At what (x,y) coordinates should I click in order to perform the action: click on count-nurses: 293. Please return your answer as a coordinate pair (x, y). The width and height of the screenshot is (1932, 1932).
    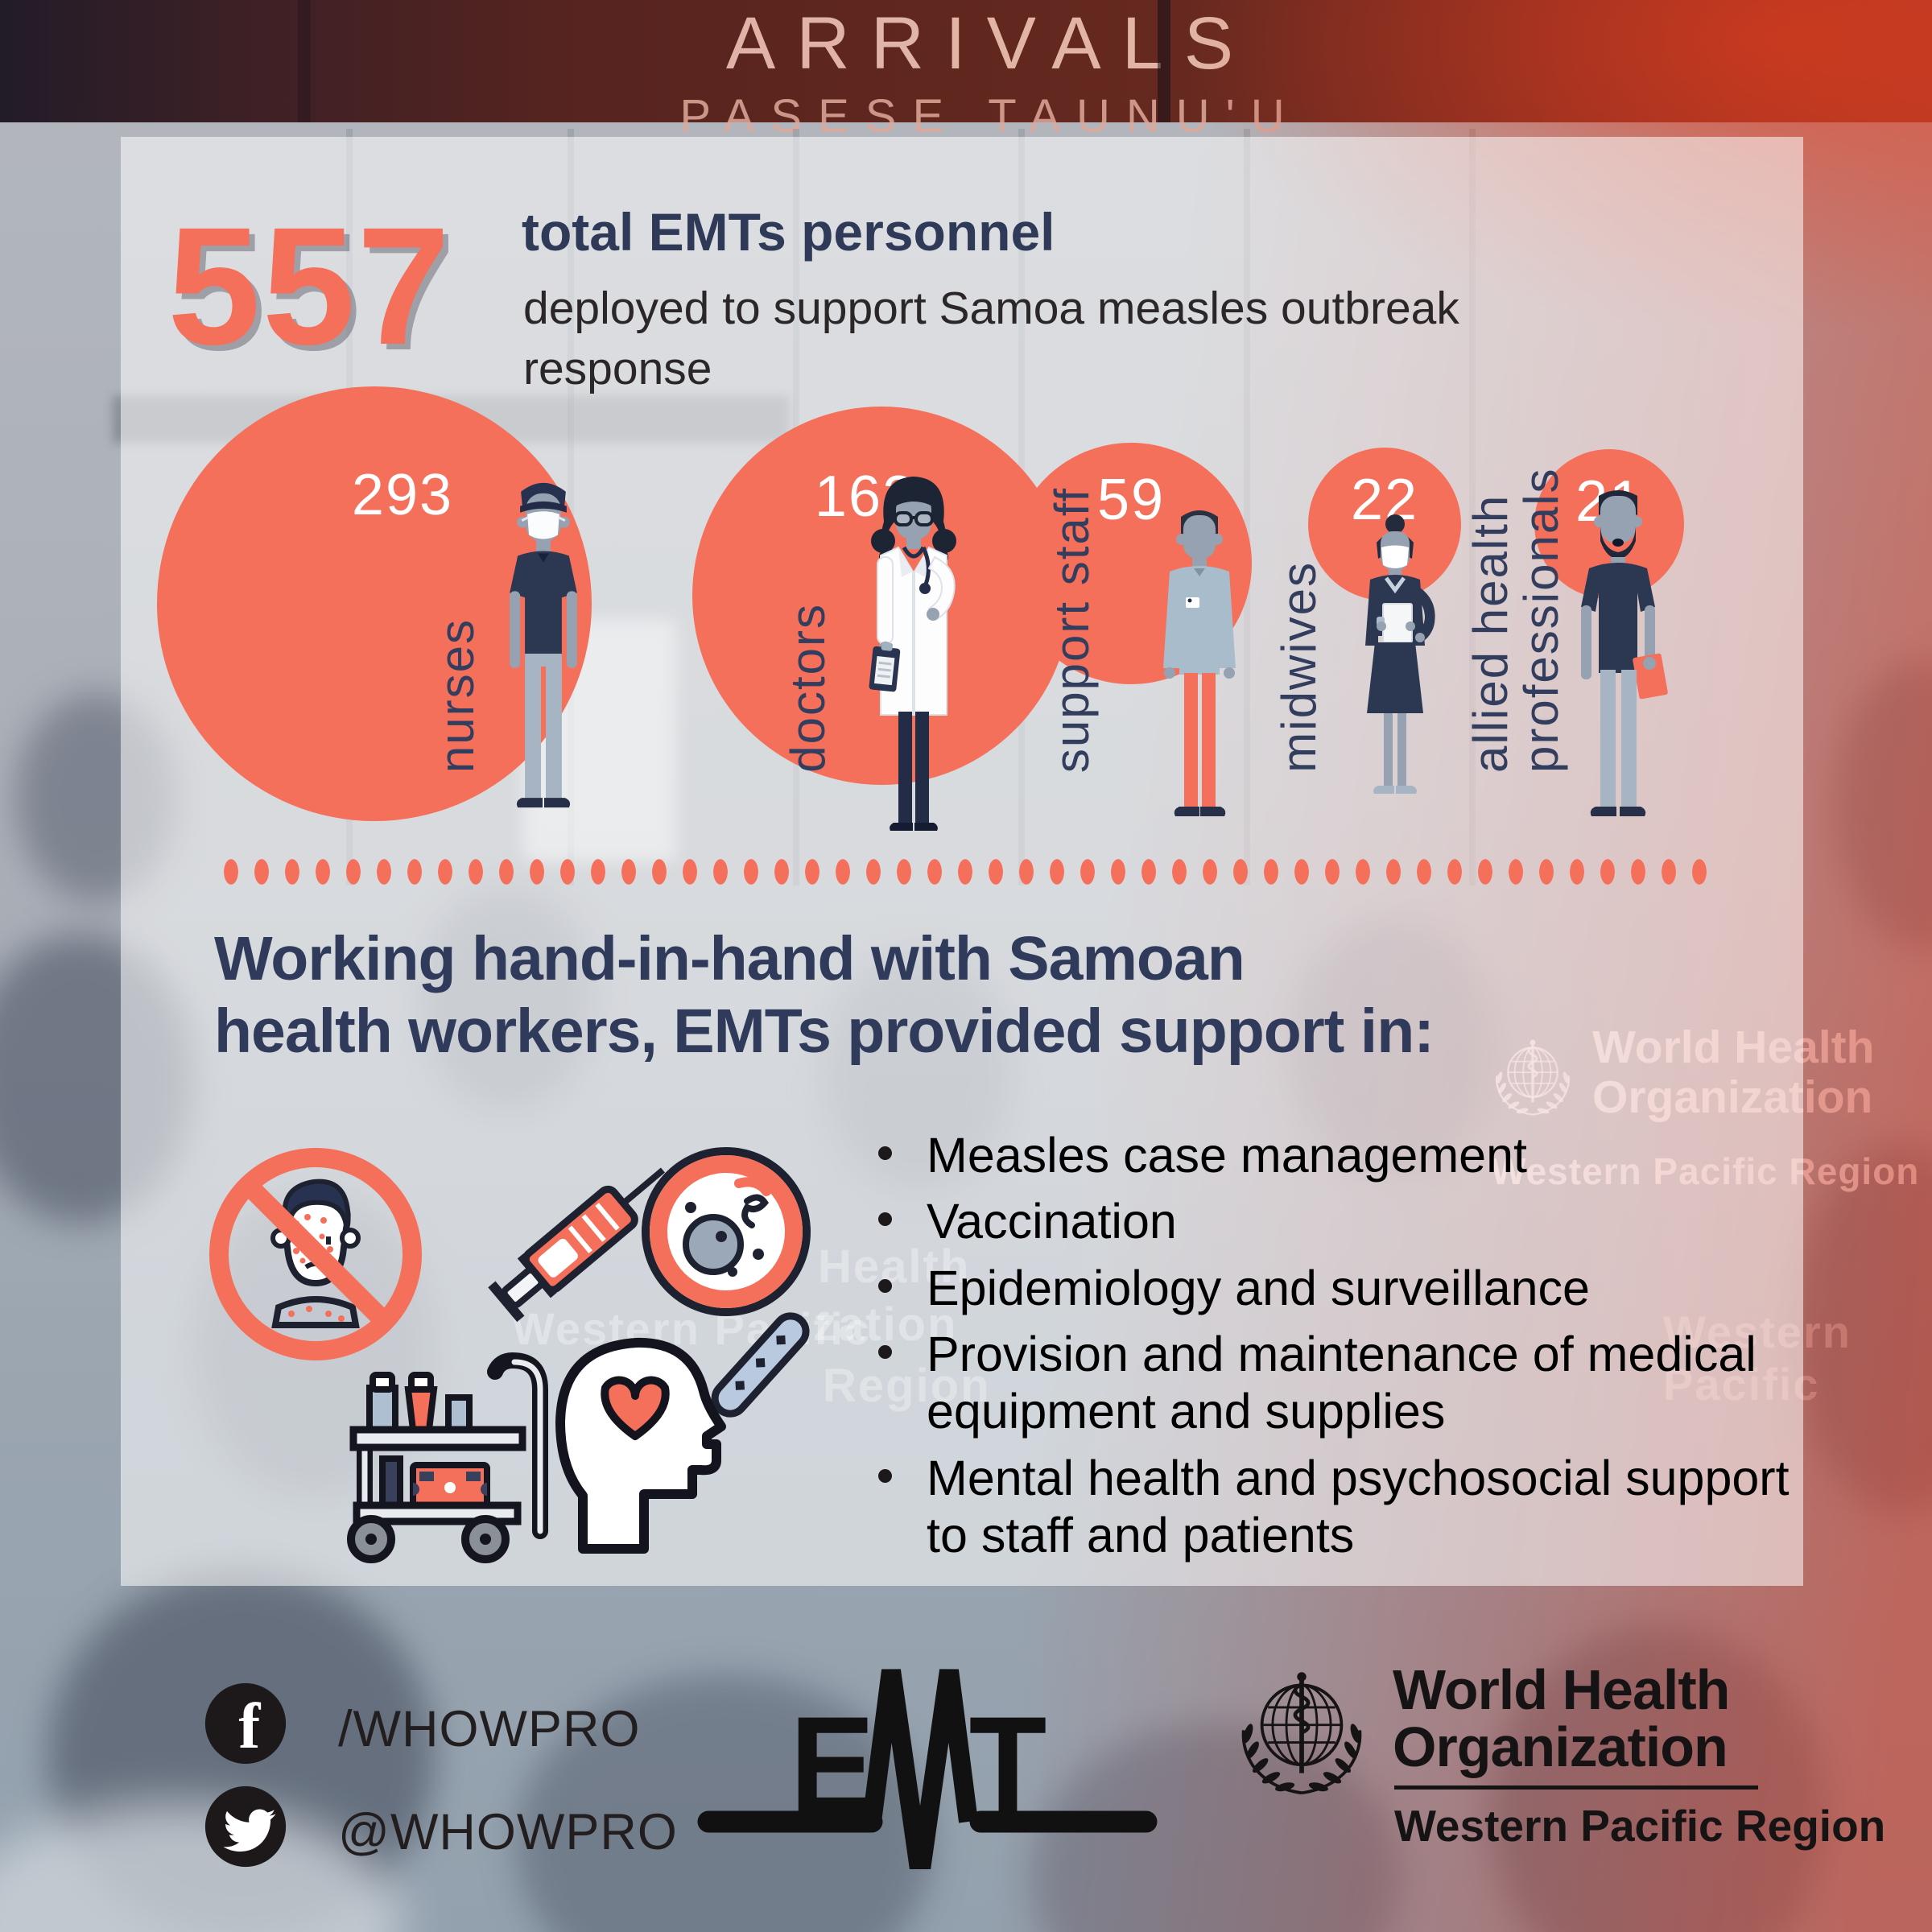
    Looking at the image, I should click on (402, 495).